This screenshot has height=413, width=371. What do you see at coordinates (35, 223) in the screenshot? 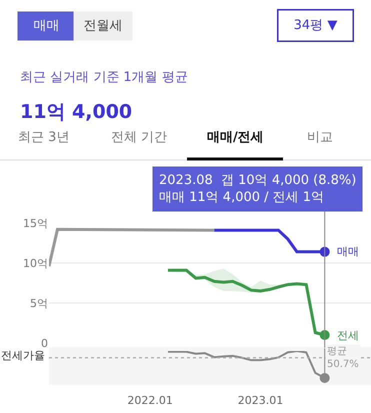
I see `y-tick-label: 15억` at bounding box center [35, 223].